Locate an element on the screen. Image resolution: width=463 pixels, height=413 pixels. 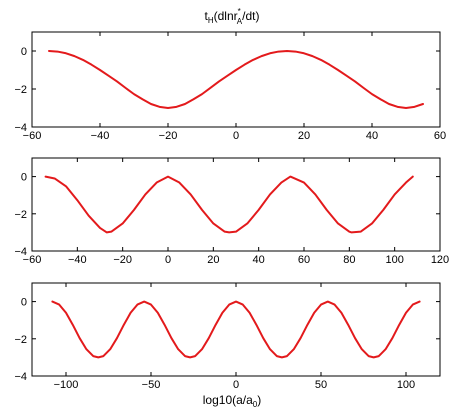
x-tick-label: 120 is located at coordinates (440, 260).